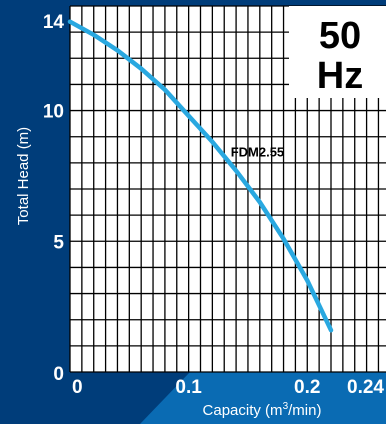 This screenshot has height=424, width=386. I want to click on x-tick-label: 0.2, so click(307, 387).